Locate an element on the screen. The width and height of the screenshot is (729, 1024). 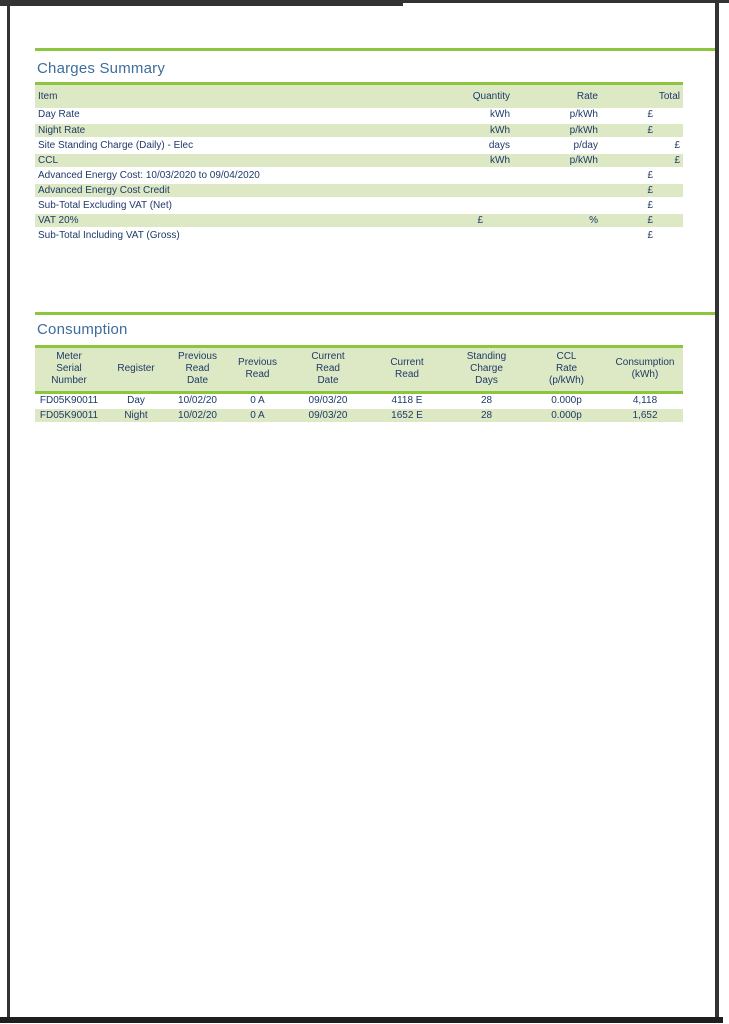
cell-quantity: £ is located at coordinates (446, 220).